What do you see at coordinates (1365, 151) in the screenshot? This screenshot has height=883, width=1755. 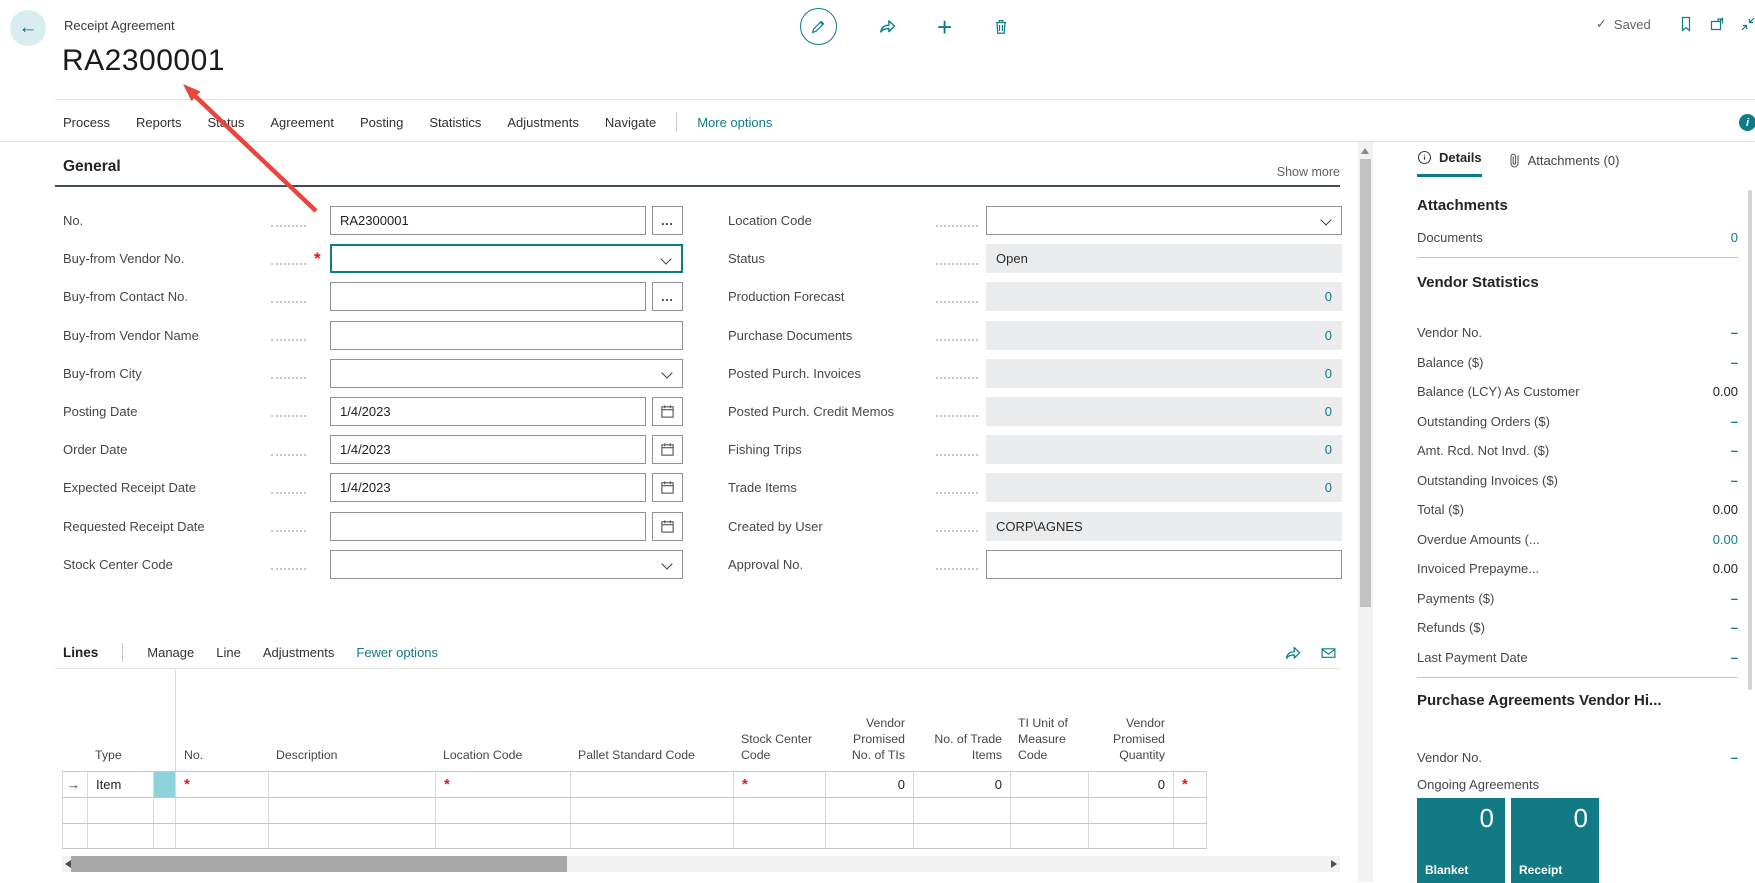 I see `scroll-up-icon` at bounding box center [1365, 151].